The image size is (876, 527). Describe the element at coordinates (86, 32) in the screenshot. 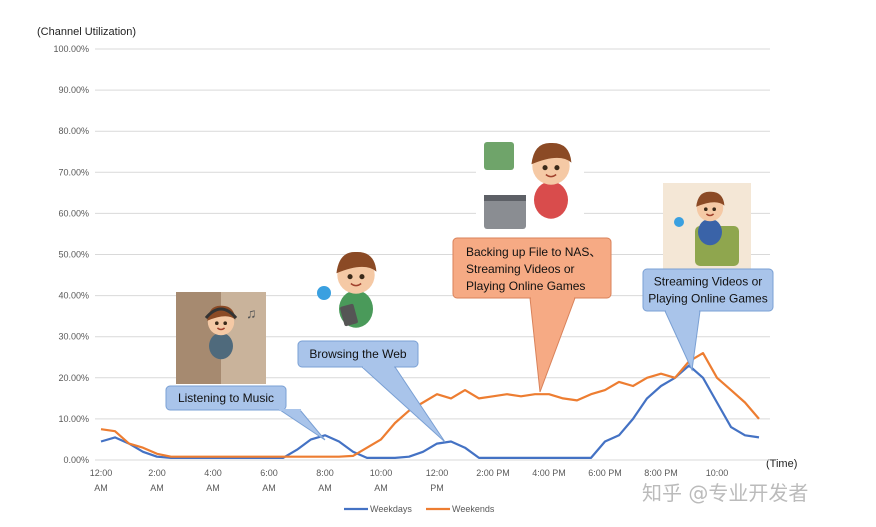

I see `y-axis-title: (Channel Utilization)` at that location.